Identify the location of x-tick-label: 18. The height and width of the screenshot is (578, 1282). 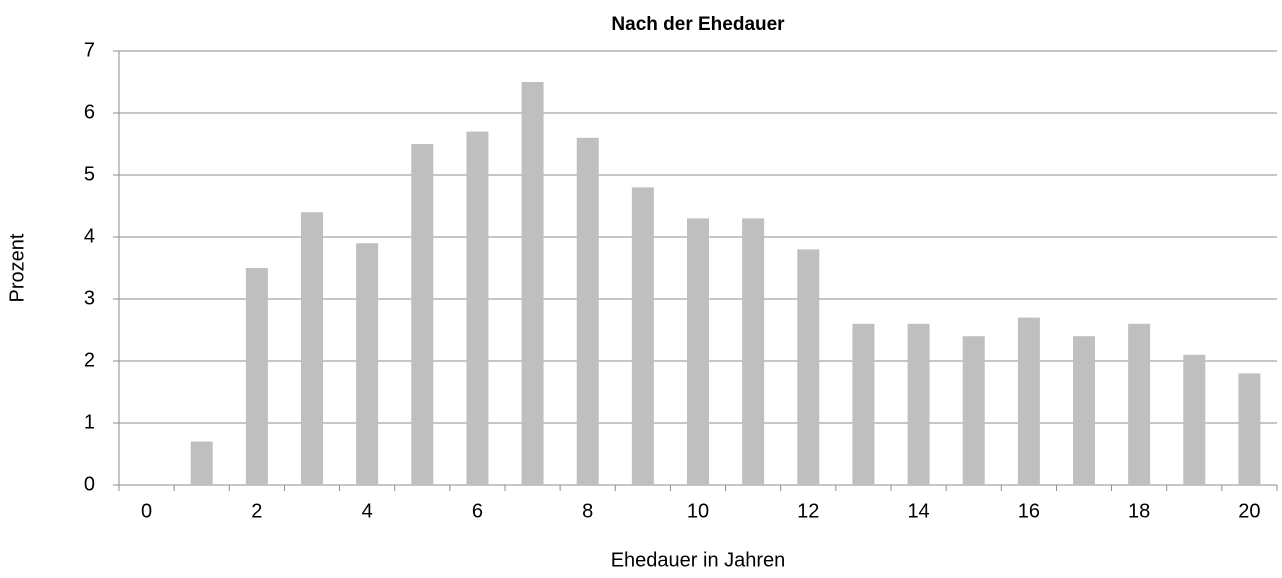
(1139, 511).